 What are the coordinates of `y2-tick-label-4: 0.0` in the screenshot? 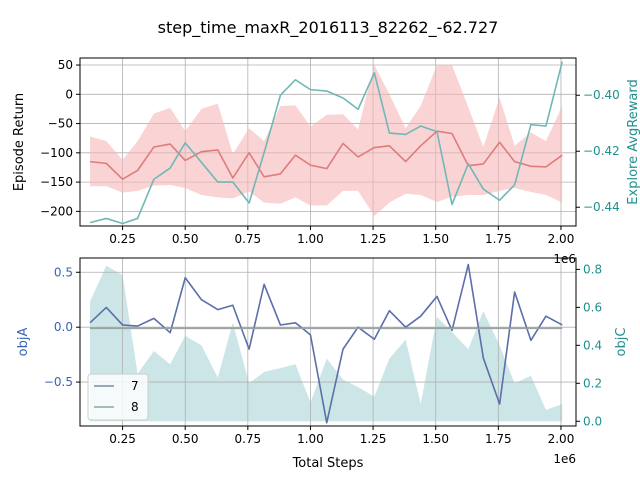 It's located at (592, 421).